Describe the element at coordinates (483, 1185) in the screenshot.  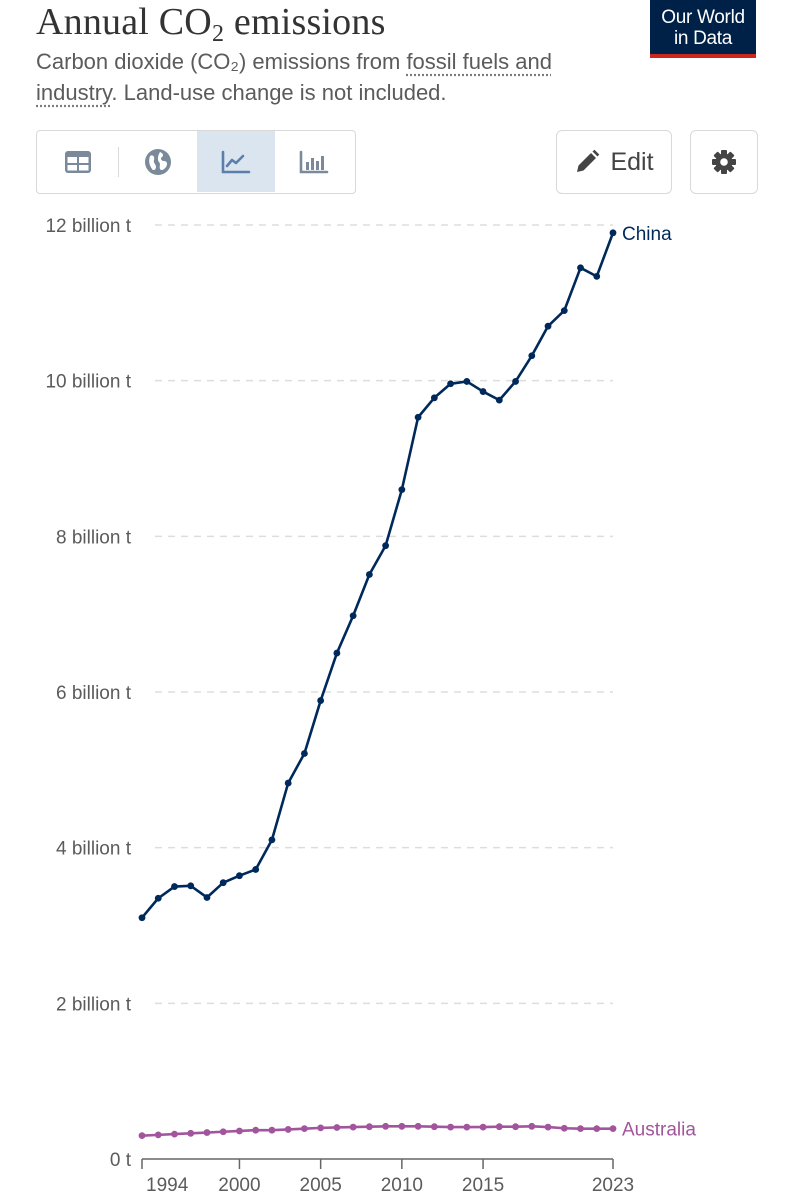
I see `x-tick-label: 2015` at that location.